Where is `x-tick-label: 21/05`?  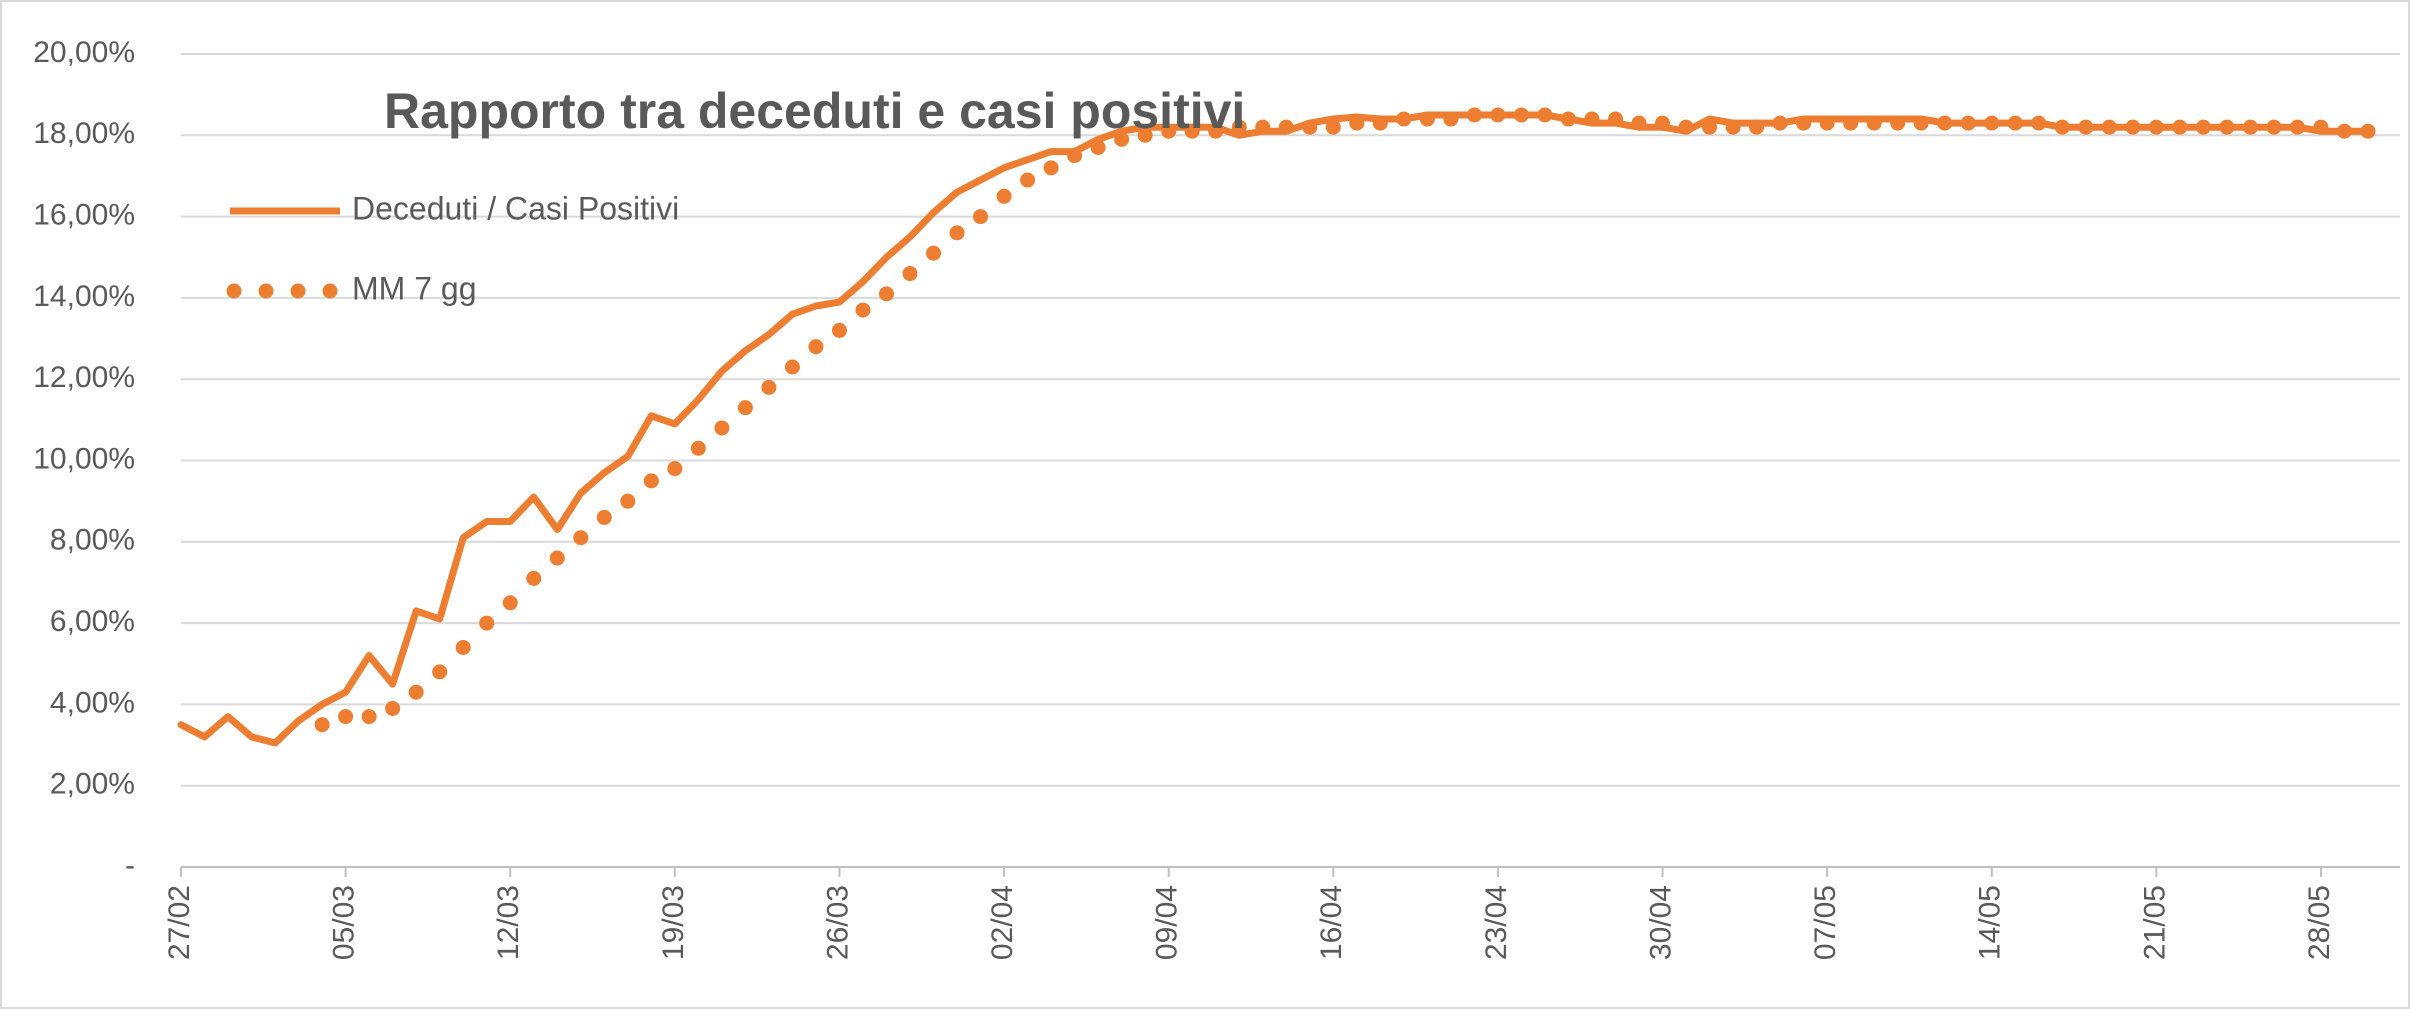 x-tick-label: 21/05 is located at coordinates (2154, 922).